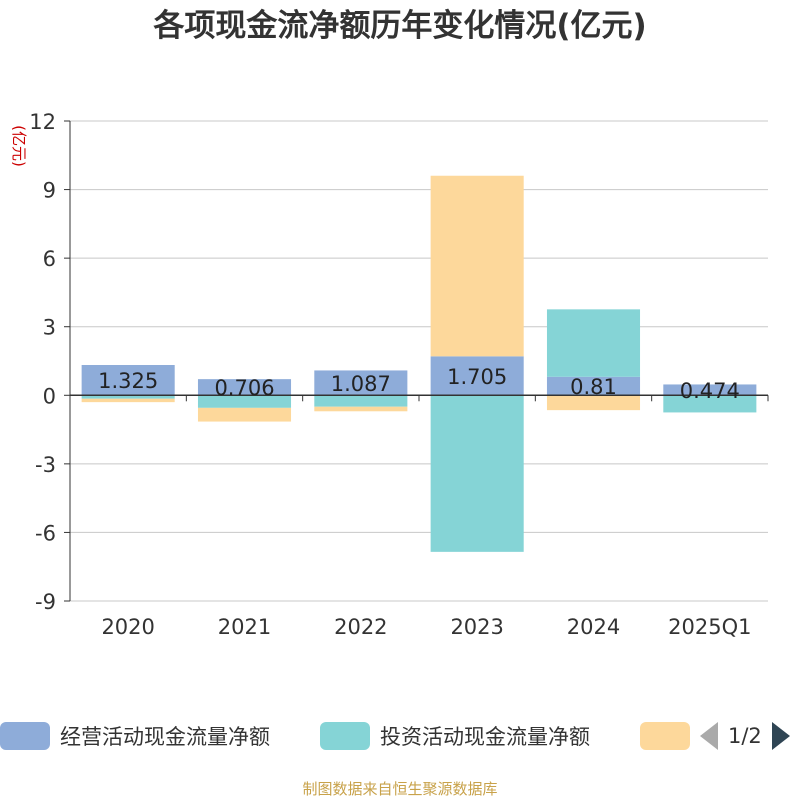  I want to click on source-note: 制图数据来自恒生聚源数据库, so click(400, 789).